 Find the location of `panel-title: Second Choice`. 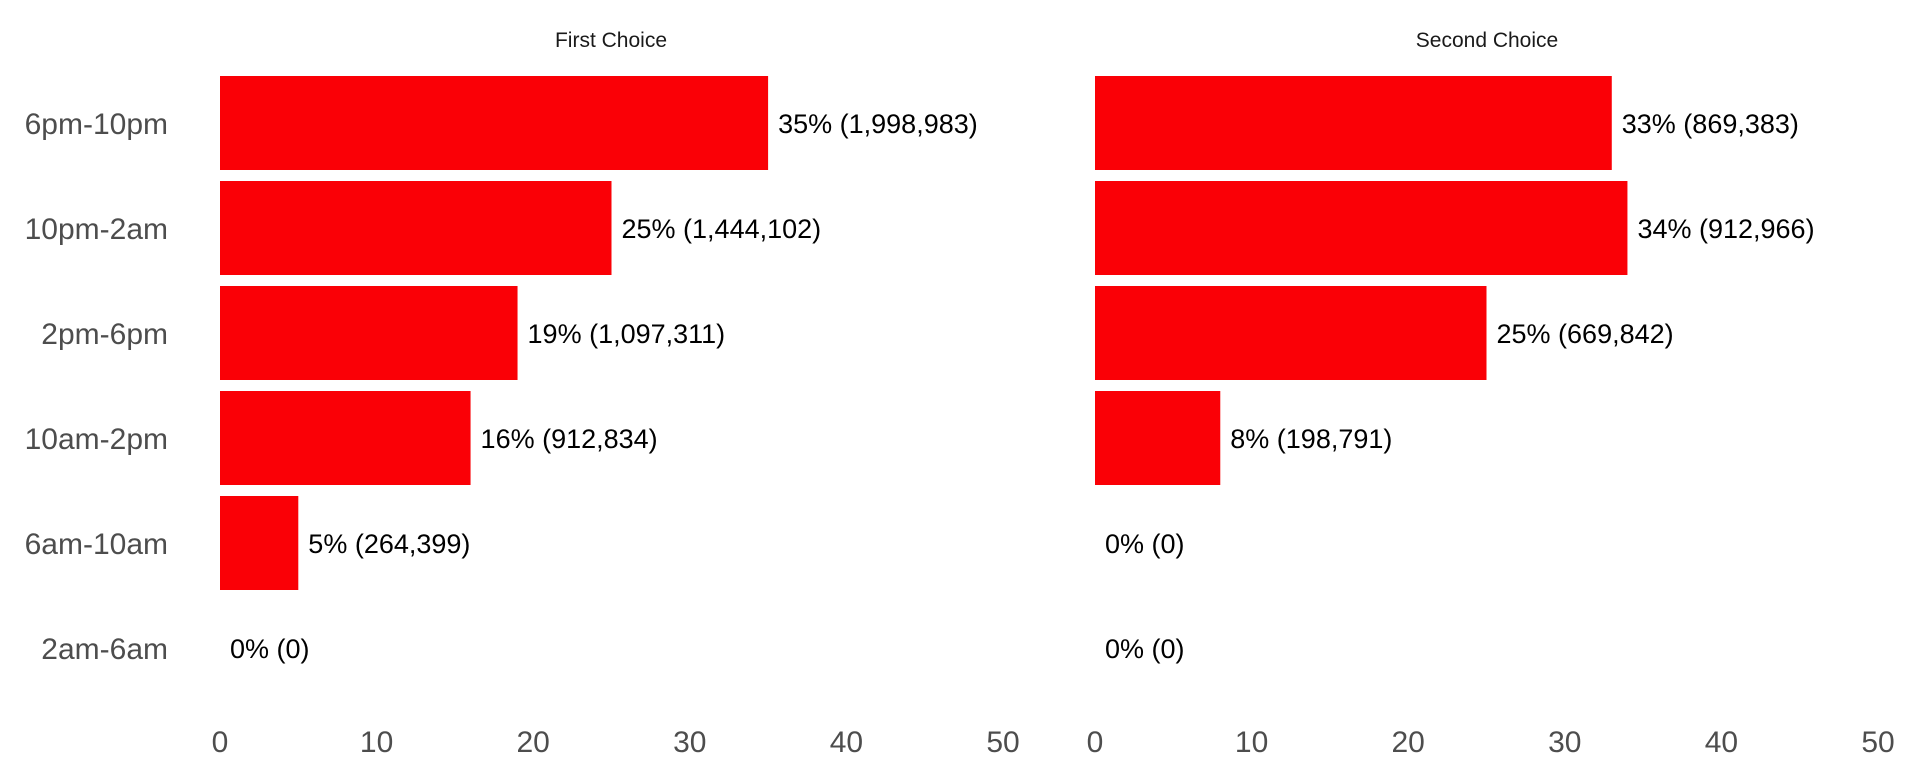

panel-title: Second Choice is located at coordinates (1487, 40).